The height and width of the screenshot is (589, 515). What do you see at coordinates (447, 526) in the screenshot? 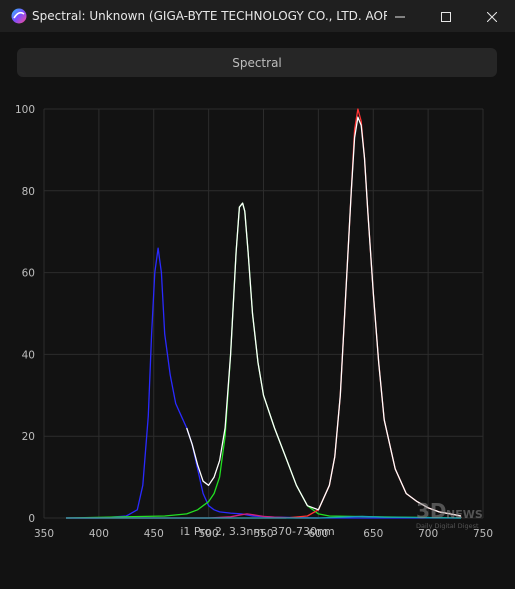
I see `watermark-tagline: Daily Digital Digest` at bounding box center [447, 526].